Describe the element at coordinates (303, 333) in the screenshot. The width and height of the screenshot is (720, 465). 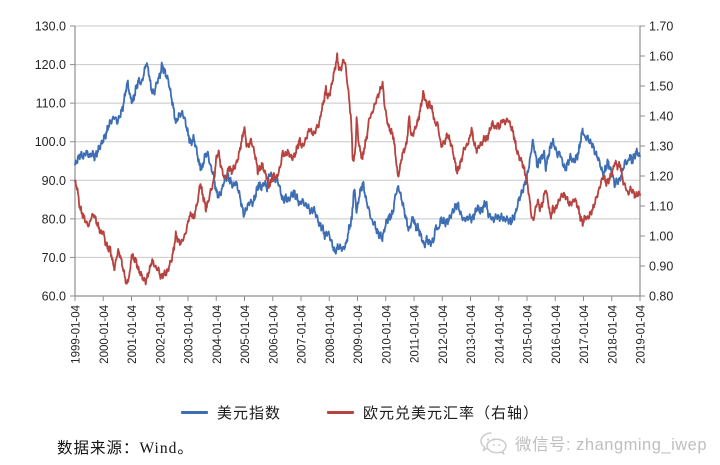
I see `x-axis-tick-label: 2007-01-04` at that location.